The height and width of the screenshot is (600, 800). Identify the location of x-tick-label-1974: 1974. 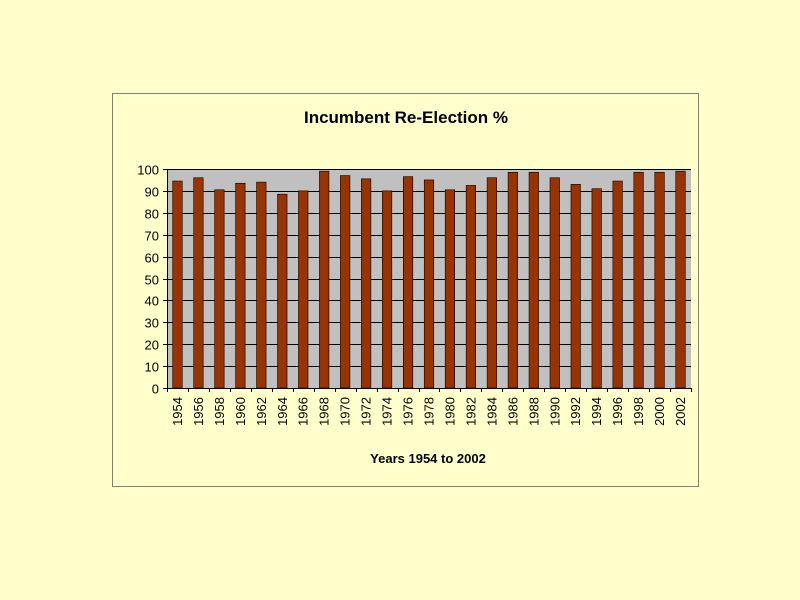
(387, 411).